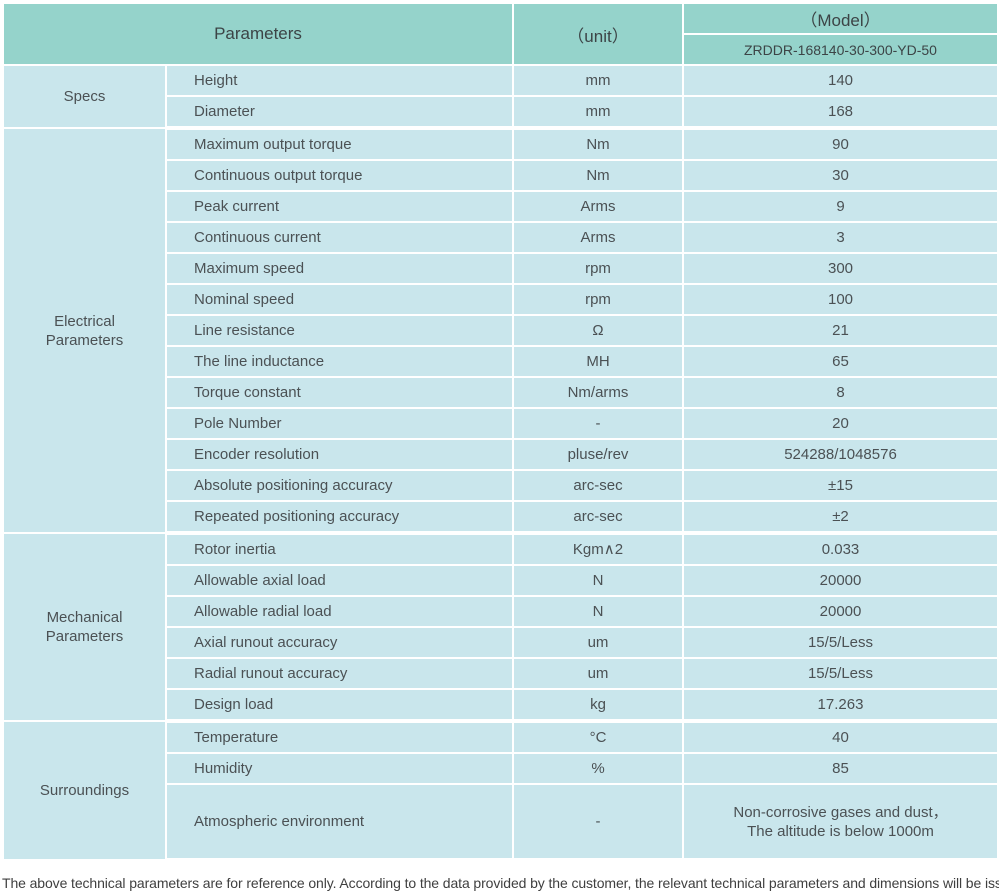 Image resolution: width=999 pixels, height=891 pixels. What do you see at coordinates (339, 144) in the screenshot?
I see `param-cell: Maximum output torque` at bounding box center [339, 144].